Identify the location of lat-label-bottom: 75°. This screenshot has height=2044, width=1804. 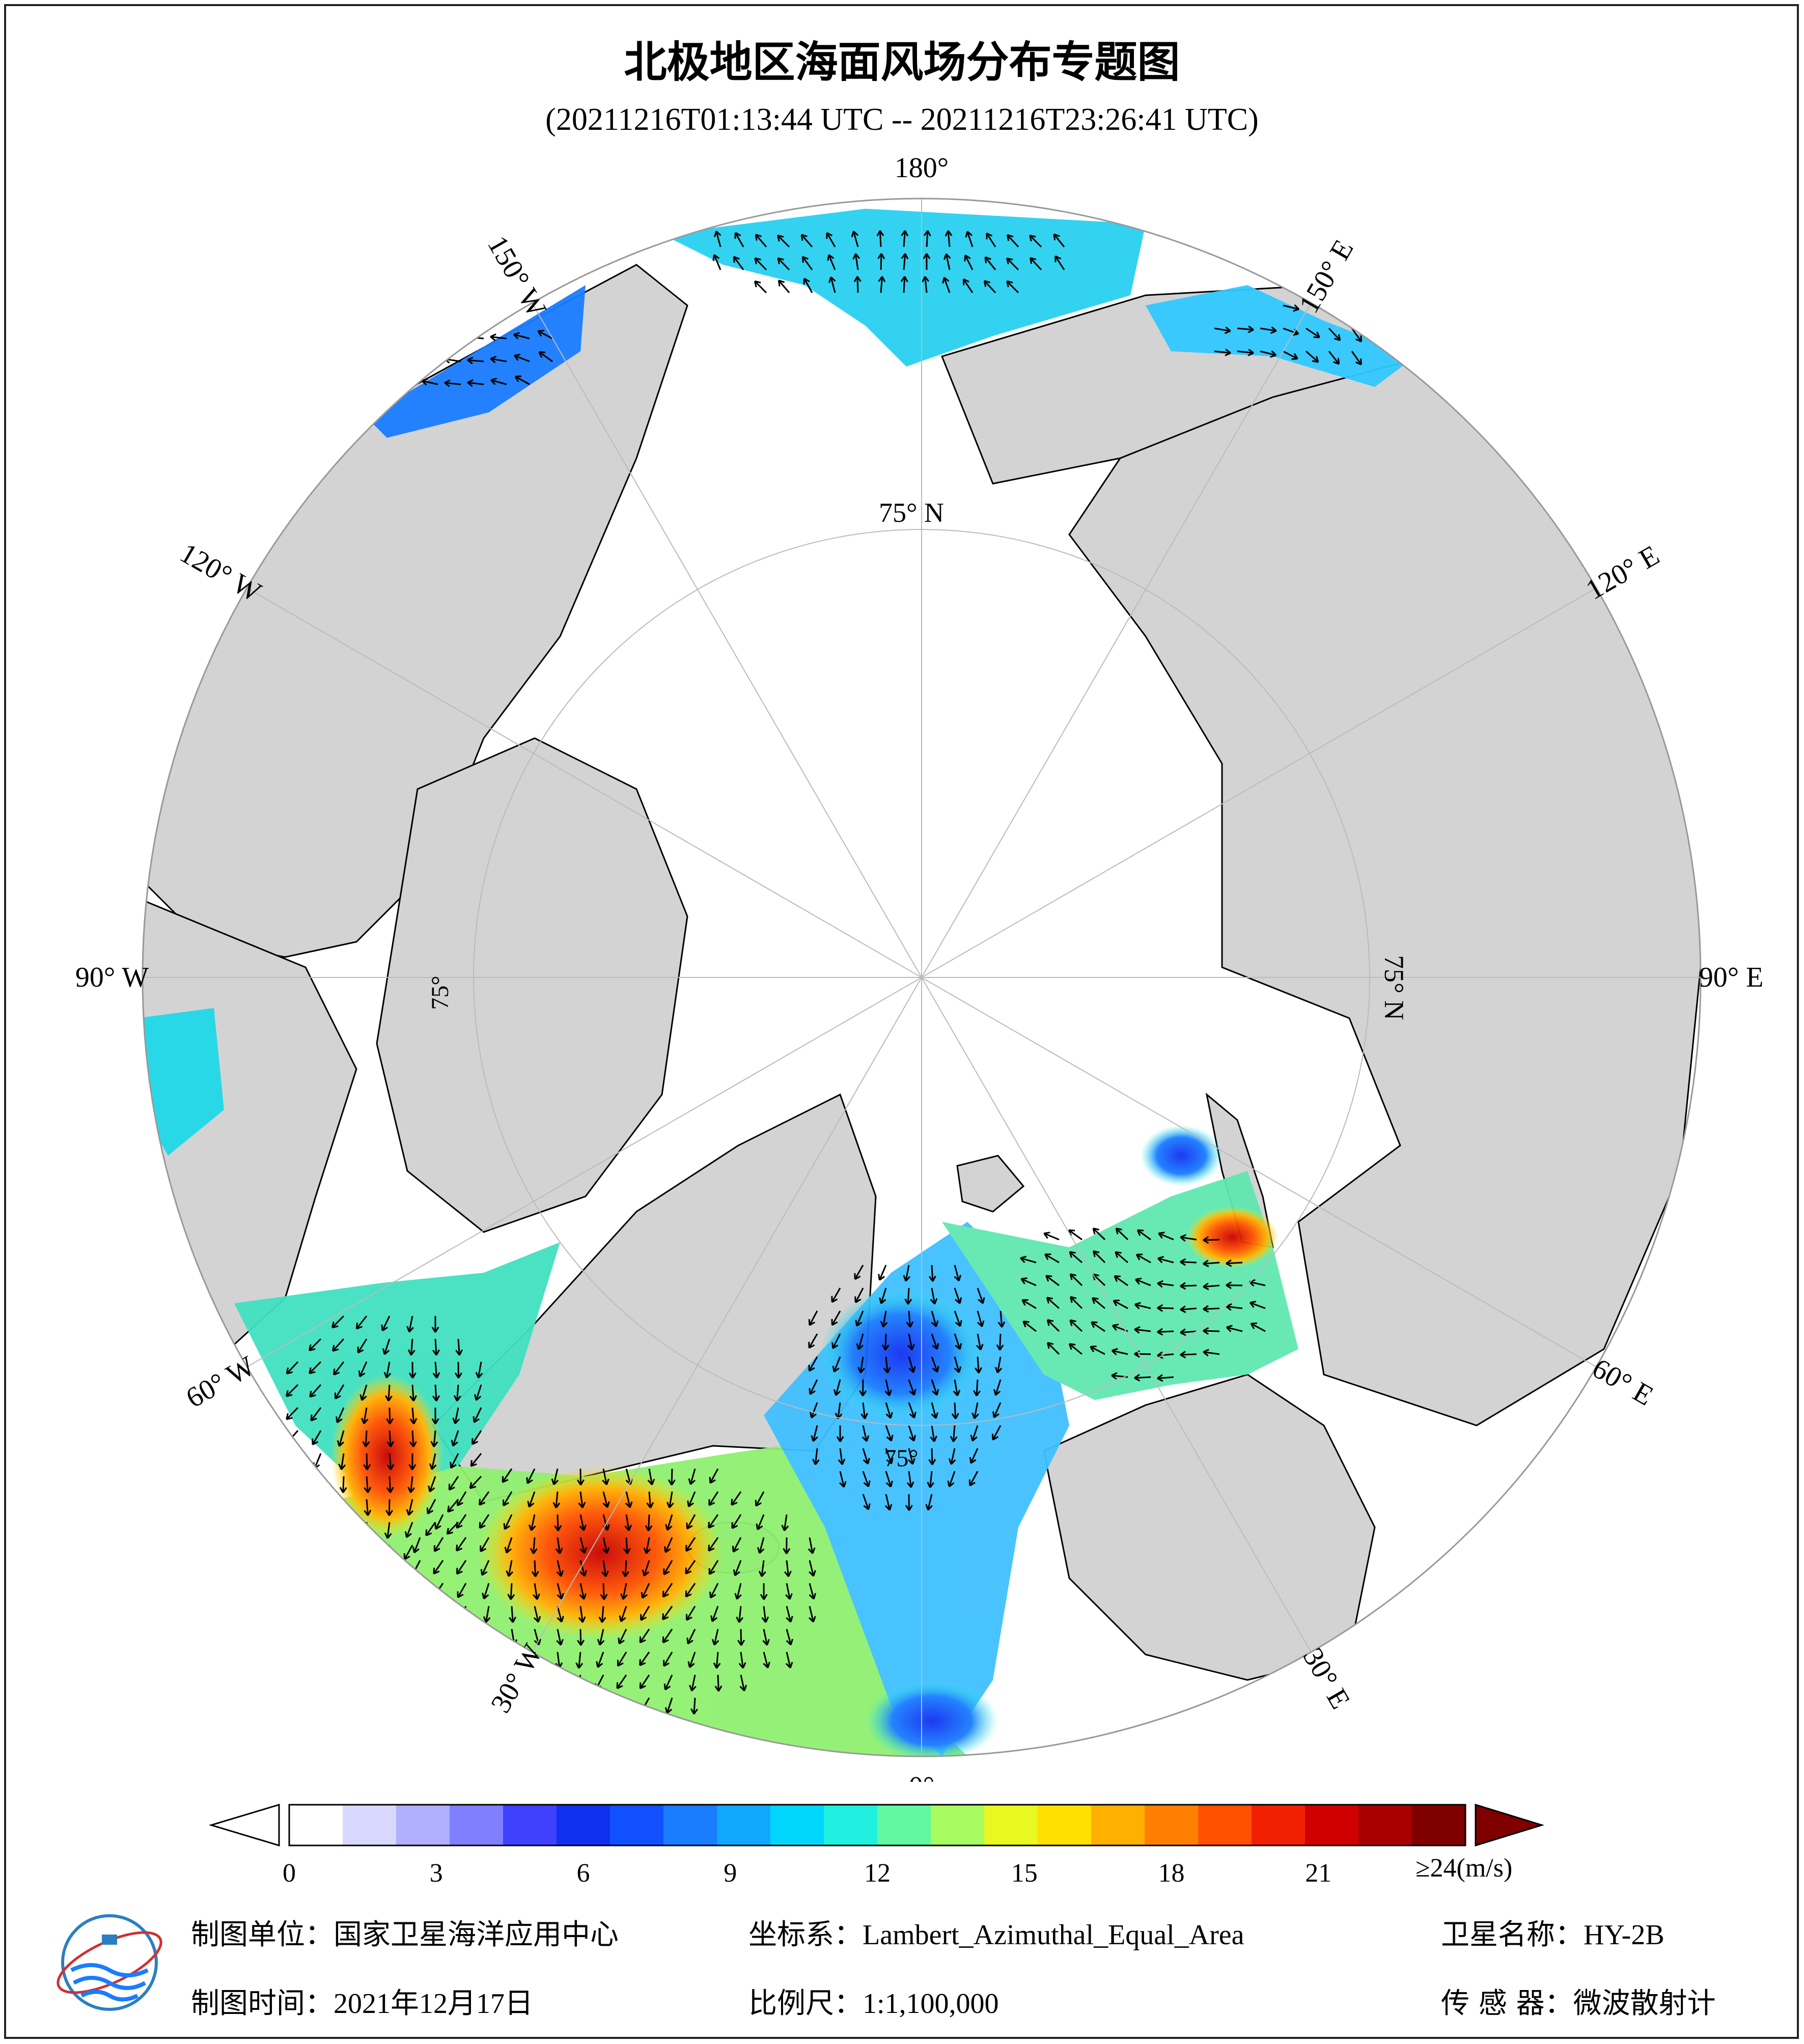
(901, 1458).